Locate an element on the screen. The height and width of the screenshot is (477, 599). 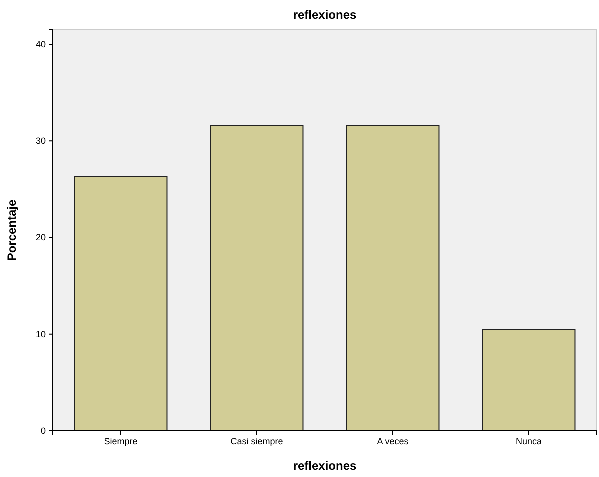
x-tick-label: Siempre is located at coordinates (121, 441).